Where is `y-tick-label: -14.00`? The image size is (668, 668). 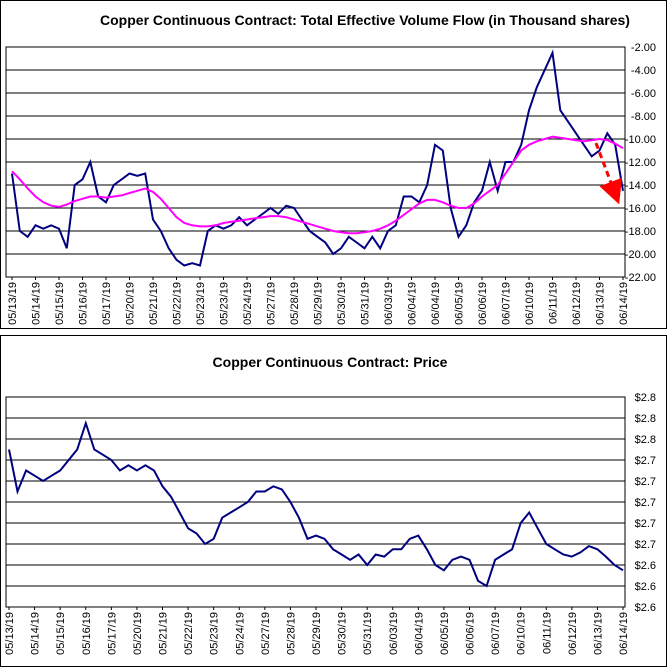
y-tick-label: -14.00 is located at coordinates (640, 186).